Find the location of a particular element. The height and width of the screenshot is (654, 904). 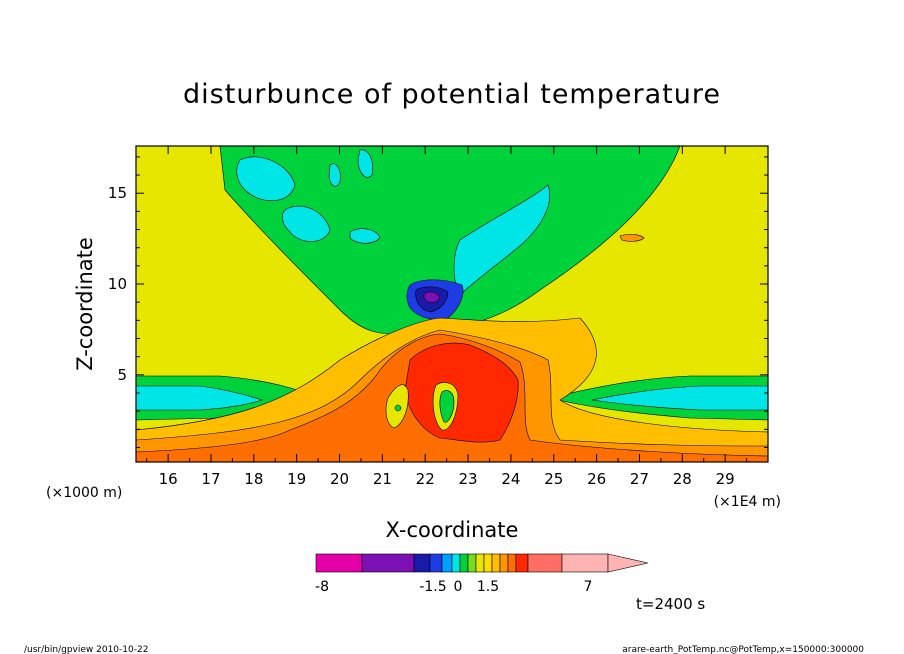

inner-green-dot is located at coordinates (398, 408).